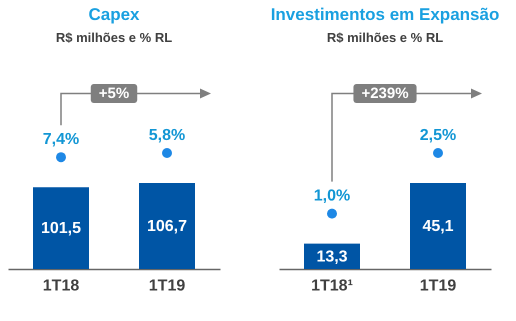 The image size is (516, 321). What do you see at coordinates (332, 286) in the screenshot?
I see `x-tick-label: 1T18¹` at bounding box center [332, 286].